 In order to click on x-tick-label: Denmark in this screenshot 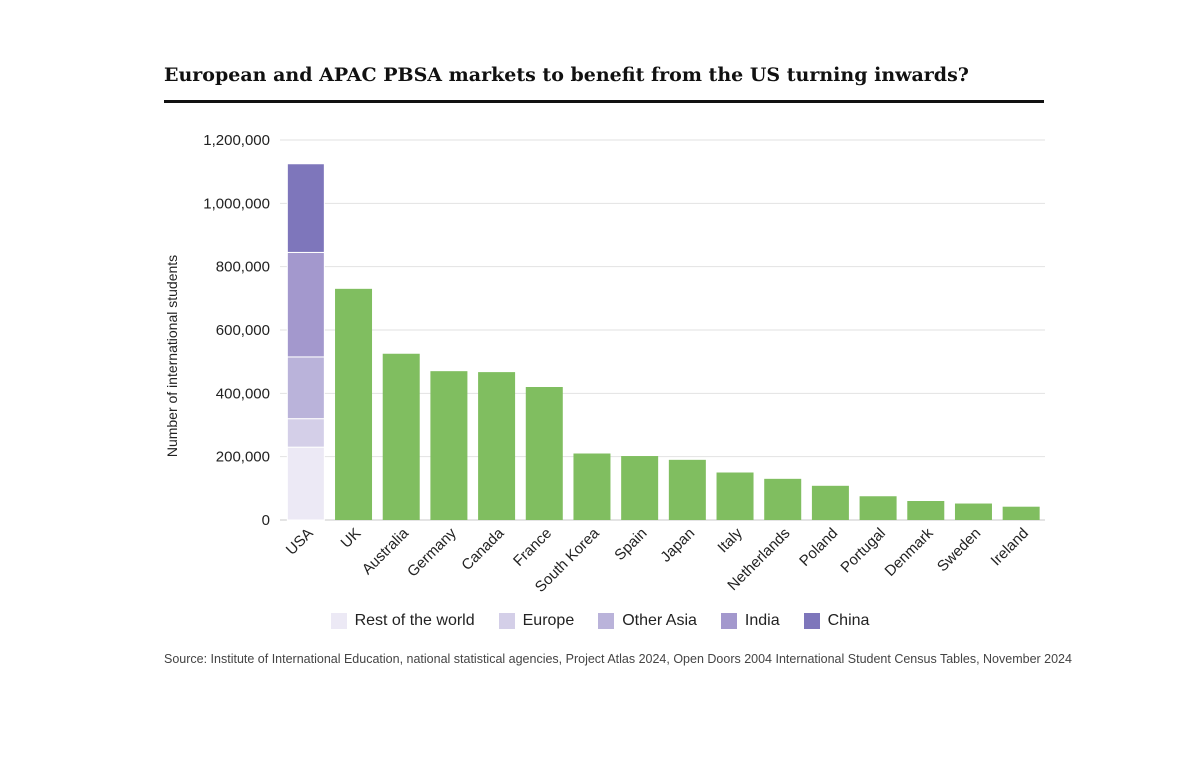, I will do `click(909, 551)`.